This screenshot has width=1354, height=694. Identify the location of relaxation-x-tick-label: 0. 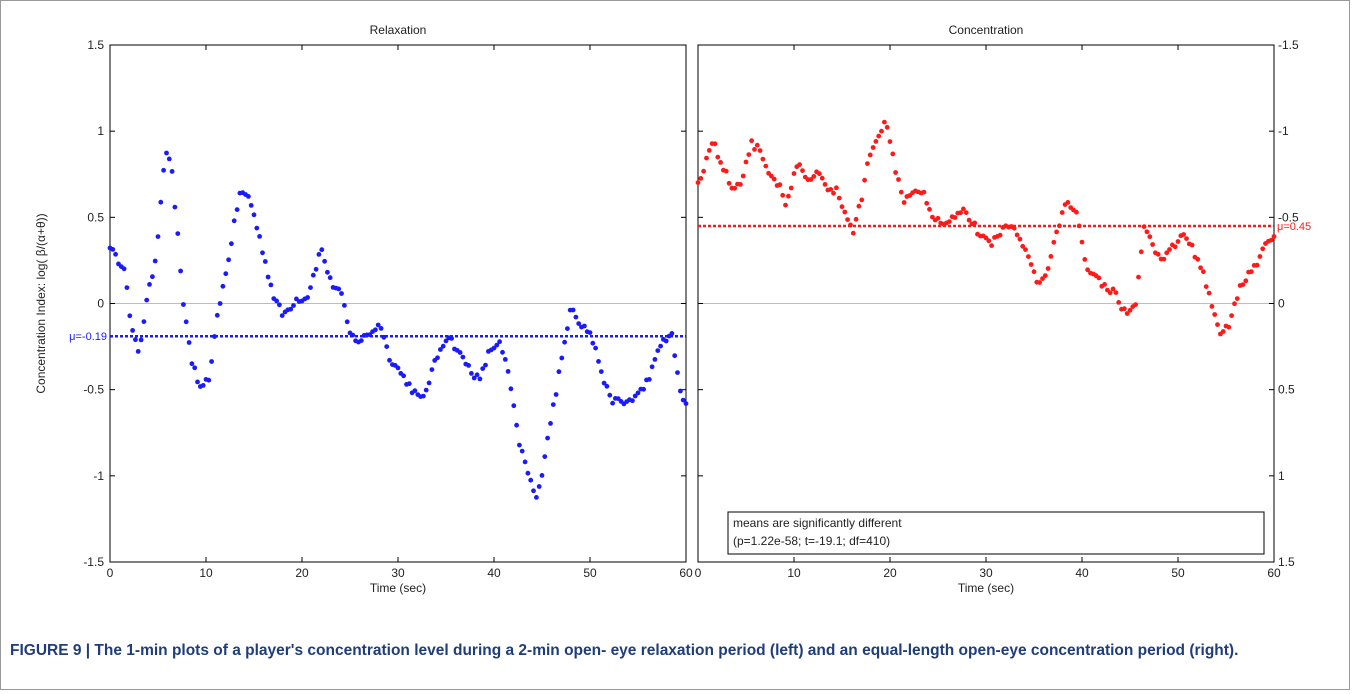
(110, 573).